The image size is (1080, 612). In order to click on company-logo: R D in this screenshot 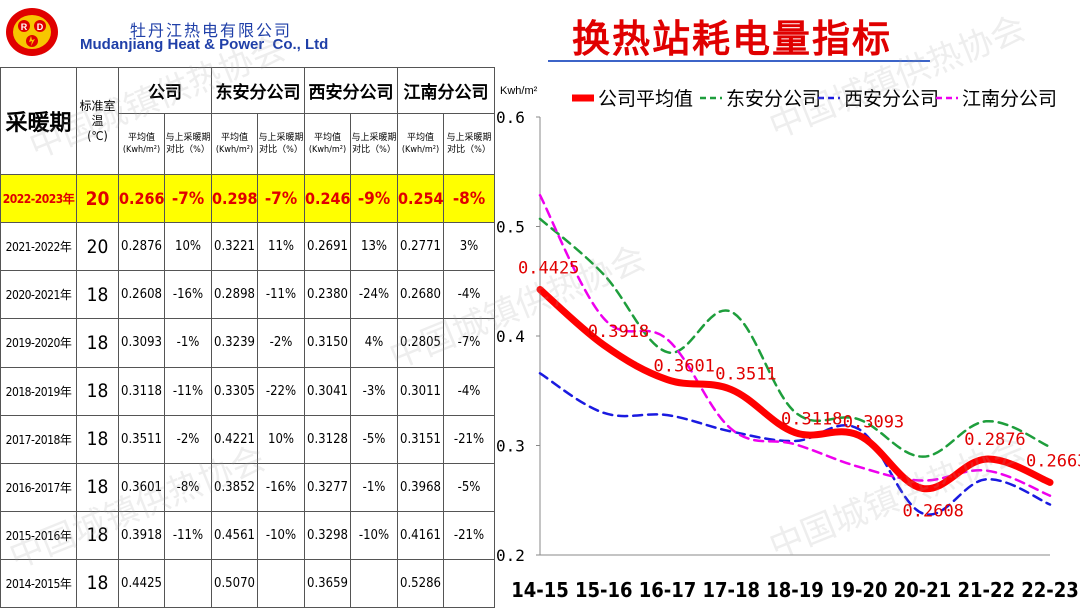, I will do `click(32, 32)`.